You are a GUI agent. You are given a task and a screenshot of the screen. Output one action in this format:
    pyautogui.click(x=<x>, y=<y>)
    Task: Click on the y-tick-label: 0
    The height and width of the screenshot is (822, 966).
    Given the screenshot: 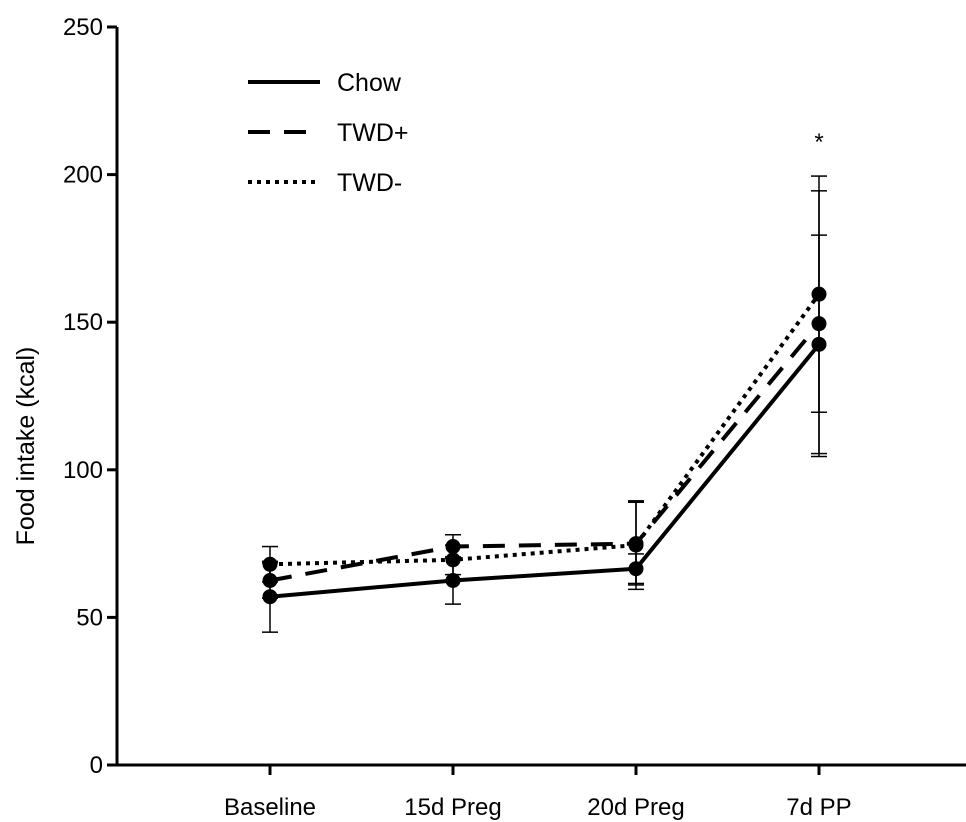 What is the action you would take?
    pyautogui.click(x=96, y=765)
    